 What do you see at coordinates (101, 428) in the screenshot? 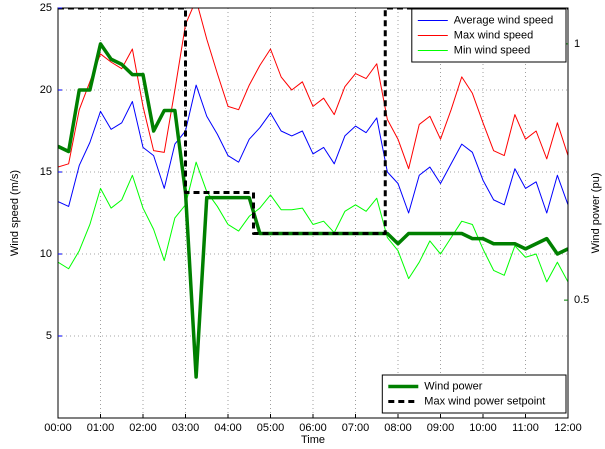
I see `x-tick-label: 01:00` at bounding box center [101, 428].